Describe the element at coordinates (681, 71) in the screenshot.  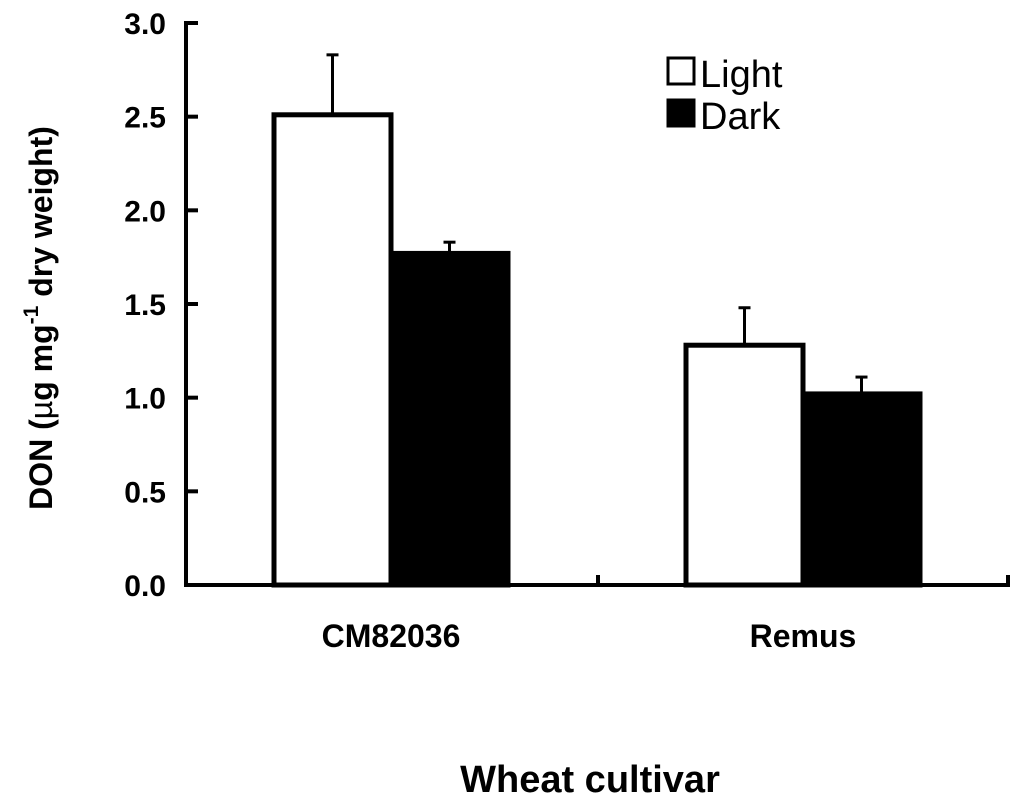
I see `legend-swatch-light` at that location.